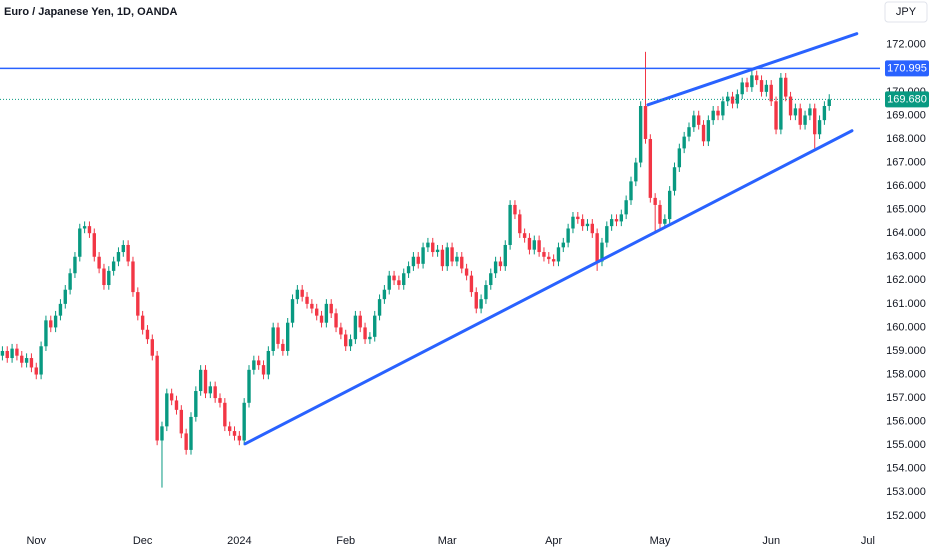  What do you see at coordinates (239, 541) in the screenshot?
I see `x-tick-label: 2024` at bounding box center [239, 541].